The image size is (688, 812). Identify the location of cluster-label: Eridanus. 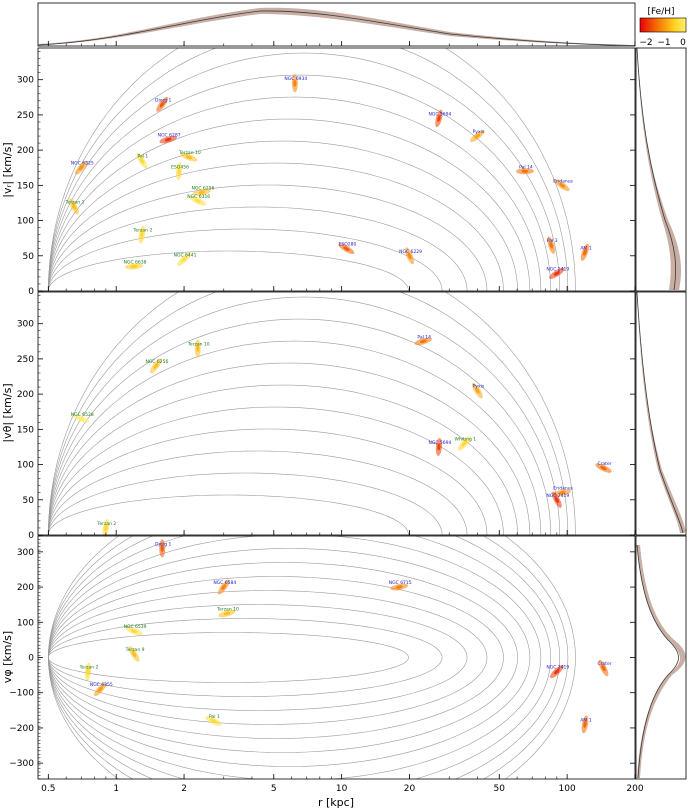
(563, 181).